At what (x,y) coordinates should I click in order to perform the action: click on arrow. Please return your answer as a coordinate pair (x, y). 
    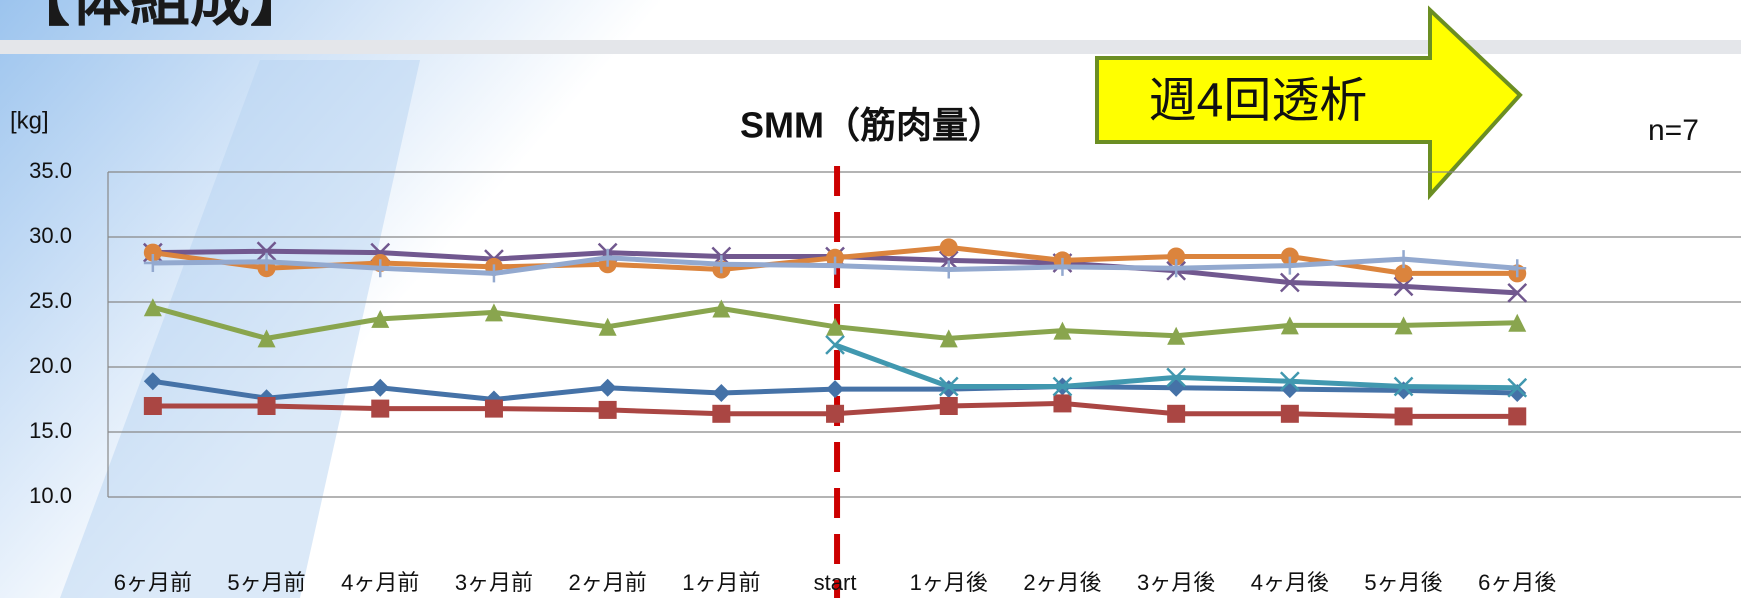
    Looking at the image, I should click on (1309, 103).